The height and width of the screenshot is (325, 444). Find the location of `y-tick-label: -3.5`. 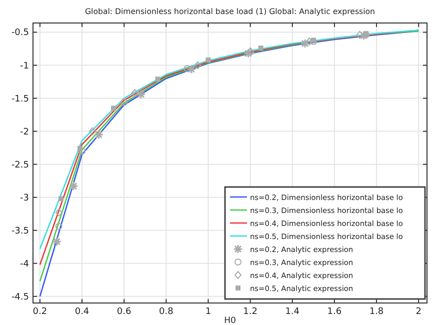

y-tick-label: -3.5 is located at coordinates (20, 231).